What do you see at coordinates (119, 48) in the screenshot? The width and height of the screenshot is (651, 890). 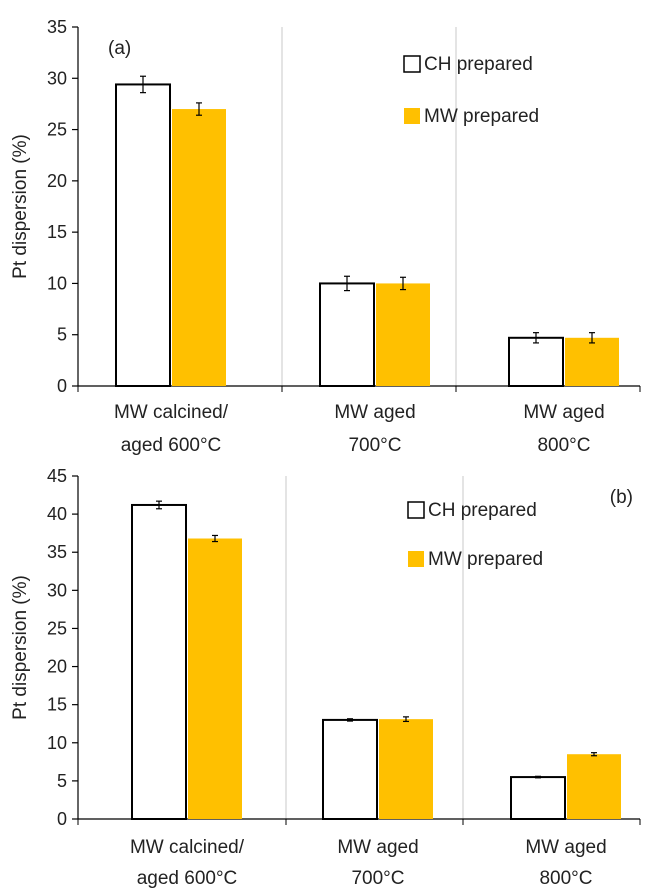 I see `panel-label: (a)` at bounding box center [119, 48].